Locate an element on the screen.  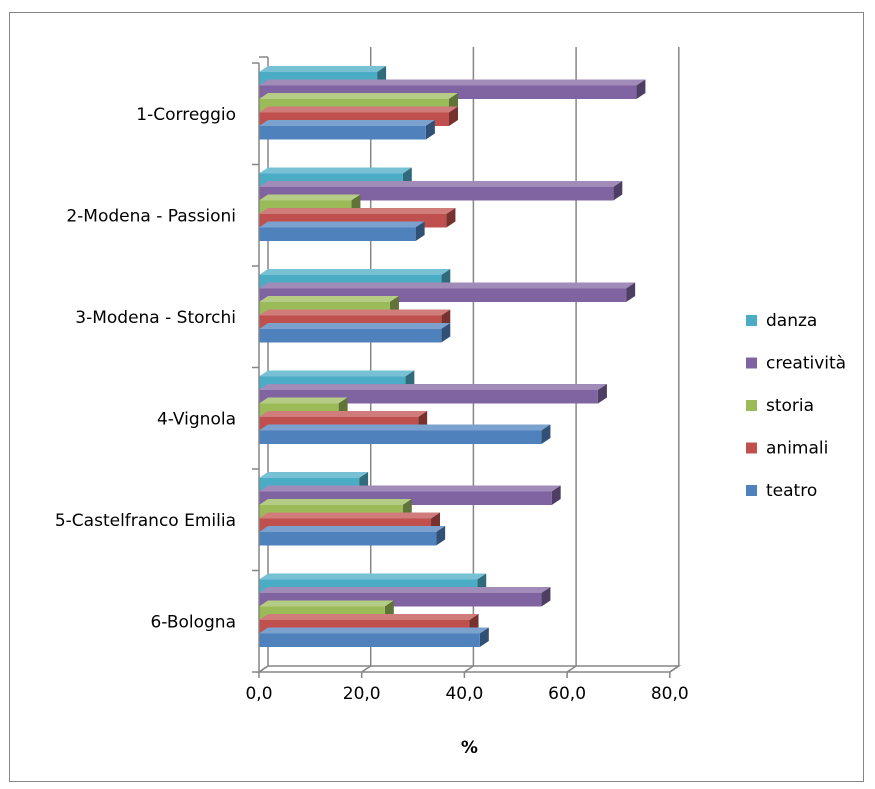
legend-item: teatro is located at coordinates (781, 491).